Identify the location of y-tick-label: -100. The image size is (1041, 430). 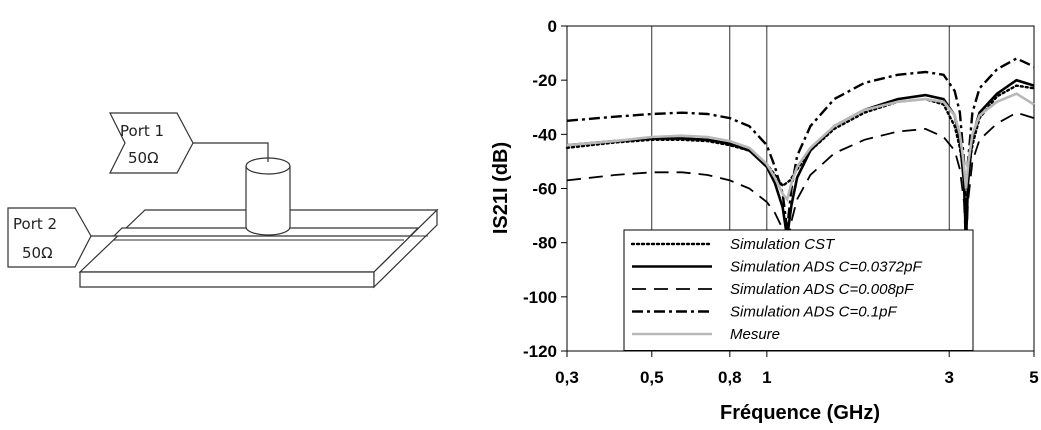
(540, 297).